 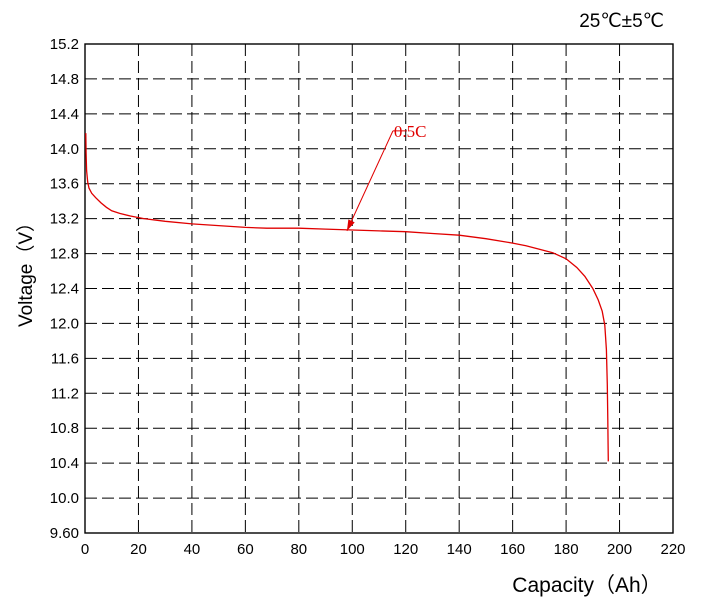 What do you see at coordinates (352, 549) in the screenshot?
I see `x-tick-label: 100` at bounding box center [352, 549].